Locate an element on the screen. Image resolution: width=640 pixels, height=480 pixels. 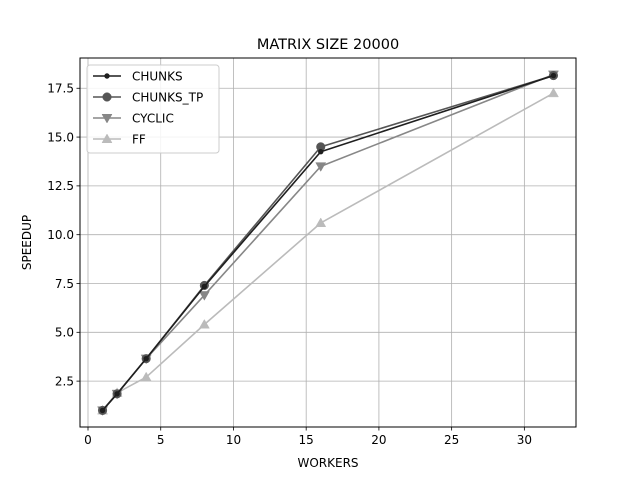
legend-label: FF is located at coordinates (139, 139).